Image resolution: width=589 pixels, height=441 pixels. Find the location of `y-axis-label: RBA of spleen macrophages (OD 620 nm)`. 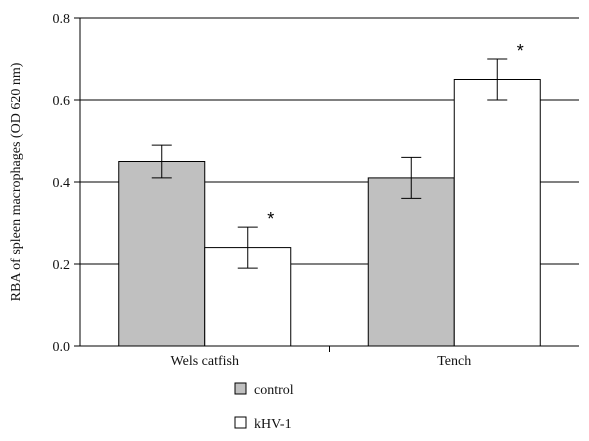

y-axis-label: RBA of spleen macrophages (OD 620 nm) is located at coordinates (16, 181).